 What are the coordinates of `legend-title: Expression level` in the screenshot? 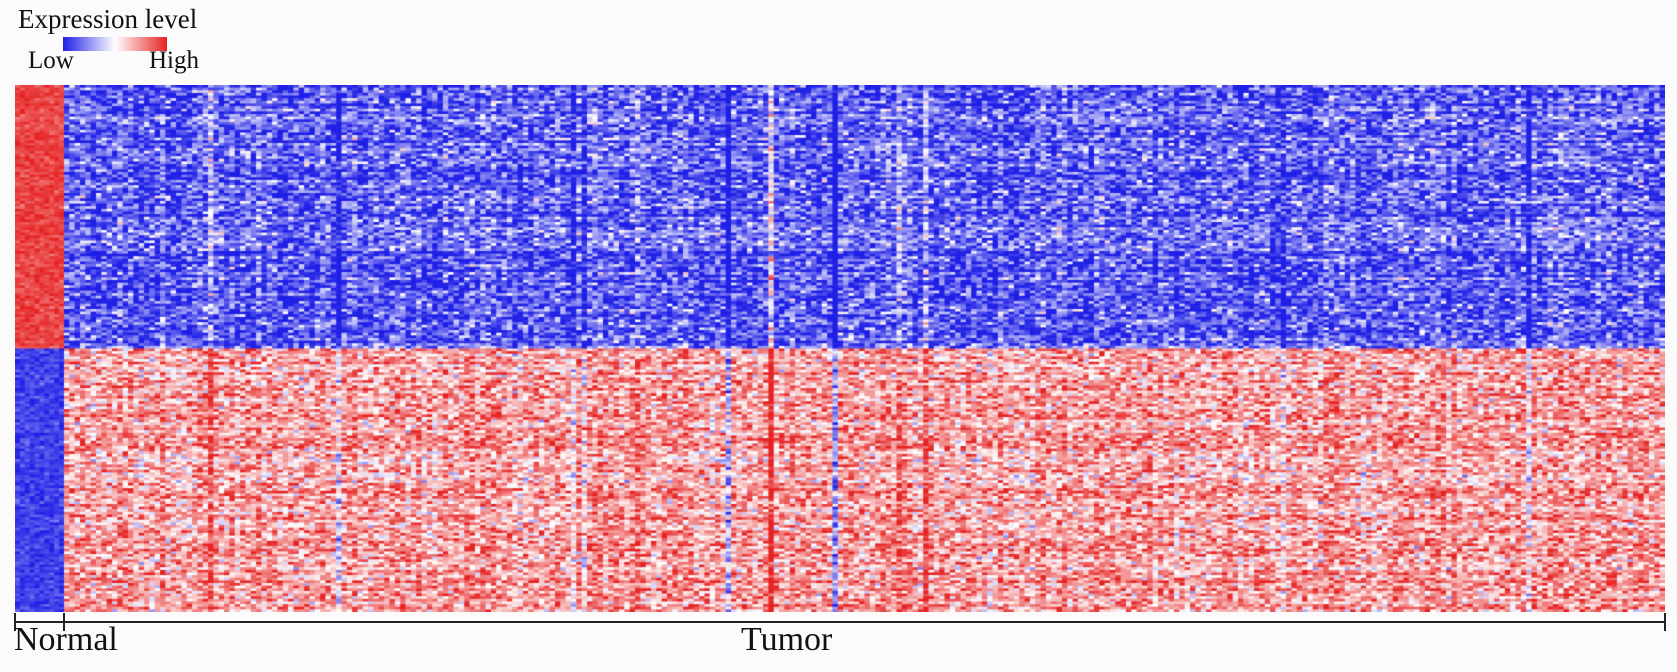 It's located at (108, 19).